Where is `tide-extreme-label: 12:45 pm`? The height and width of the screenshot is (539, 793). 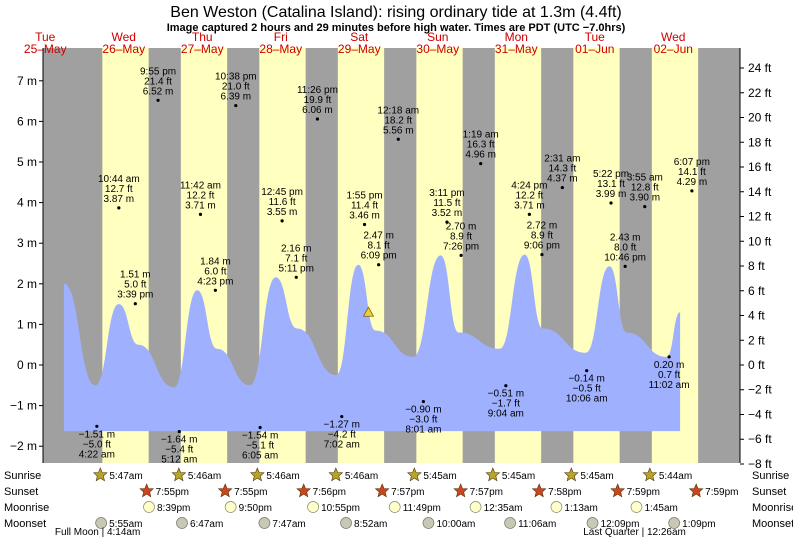
tide-extreme-label: 12:45 pm is located at coordinates (282, 192).